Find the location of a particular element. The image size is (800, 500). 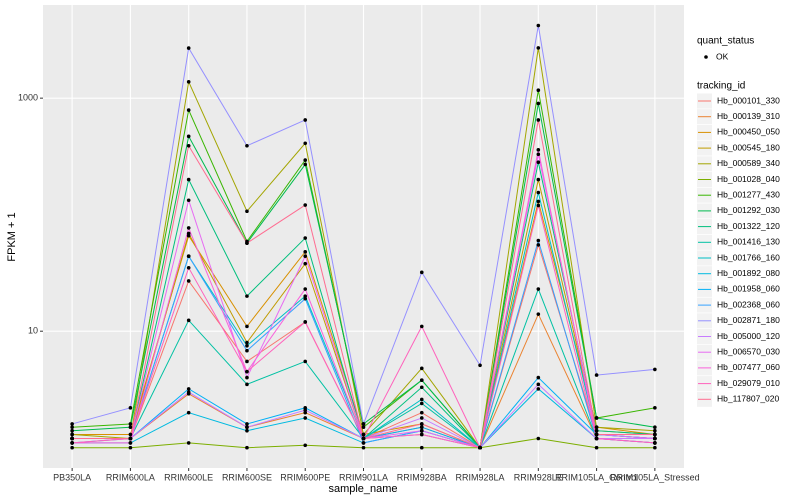

x-tick-label: RRIM105LA_Stressed is located at coordinates (655, 477).